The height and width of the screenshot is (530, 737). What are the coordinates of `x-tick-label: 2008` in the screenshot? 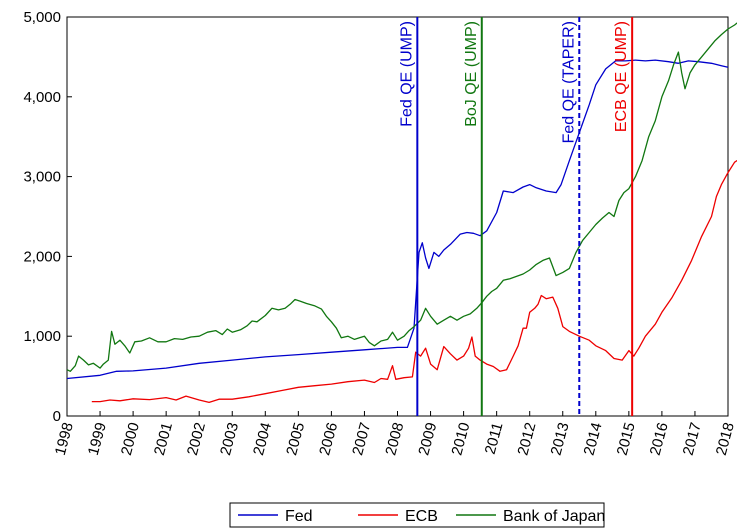 It's located at (394, 439).